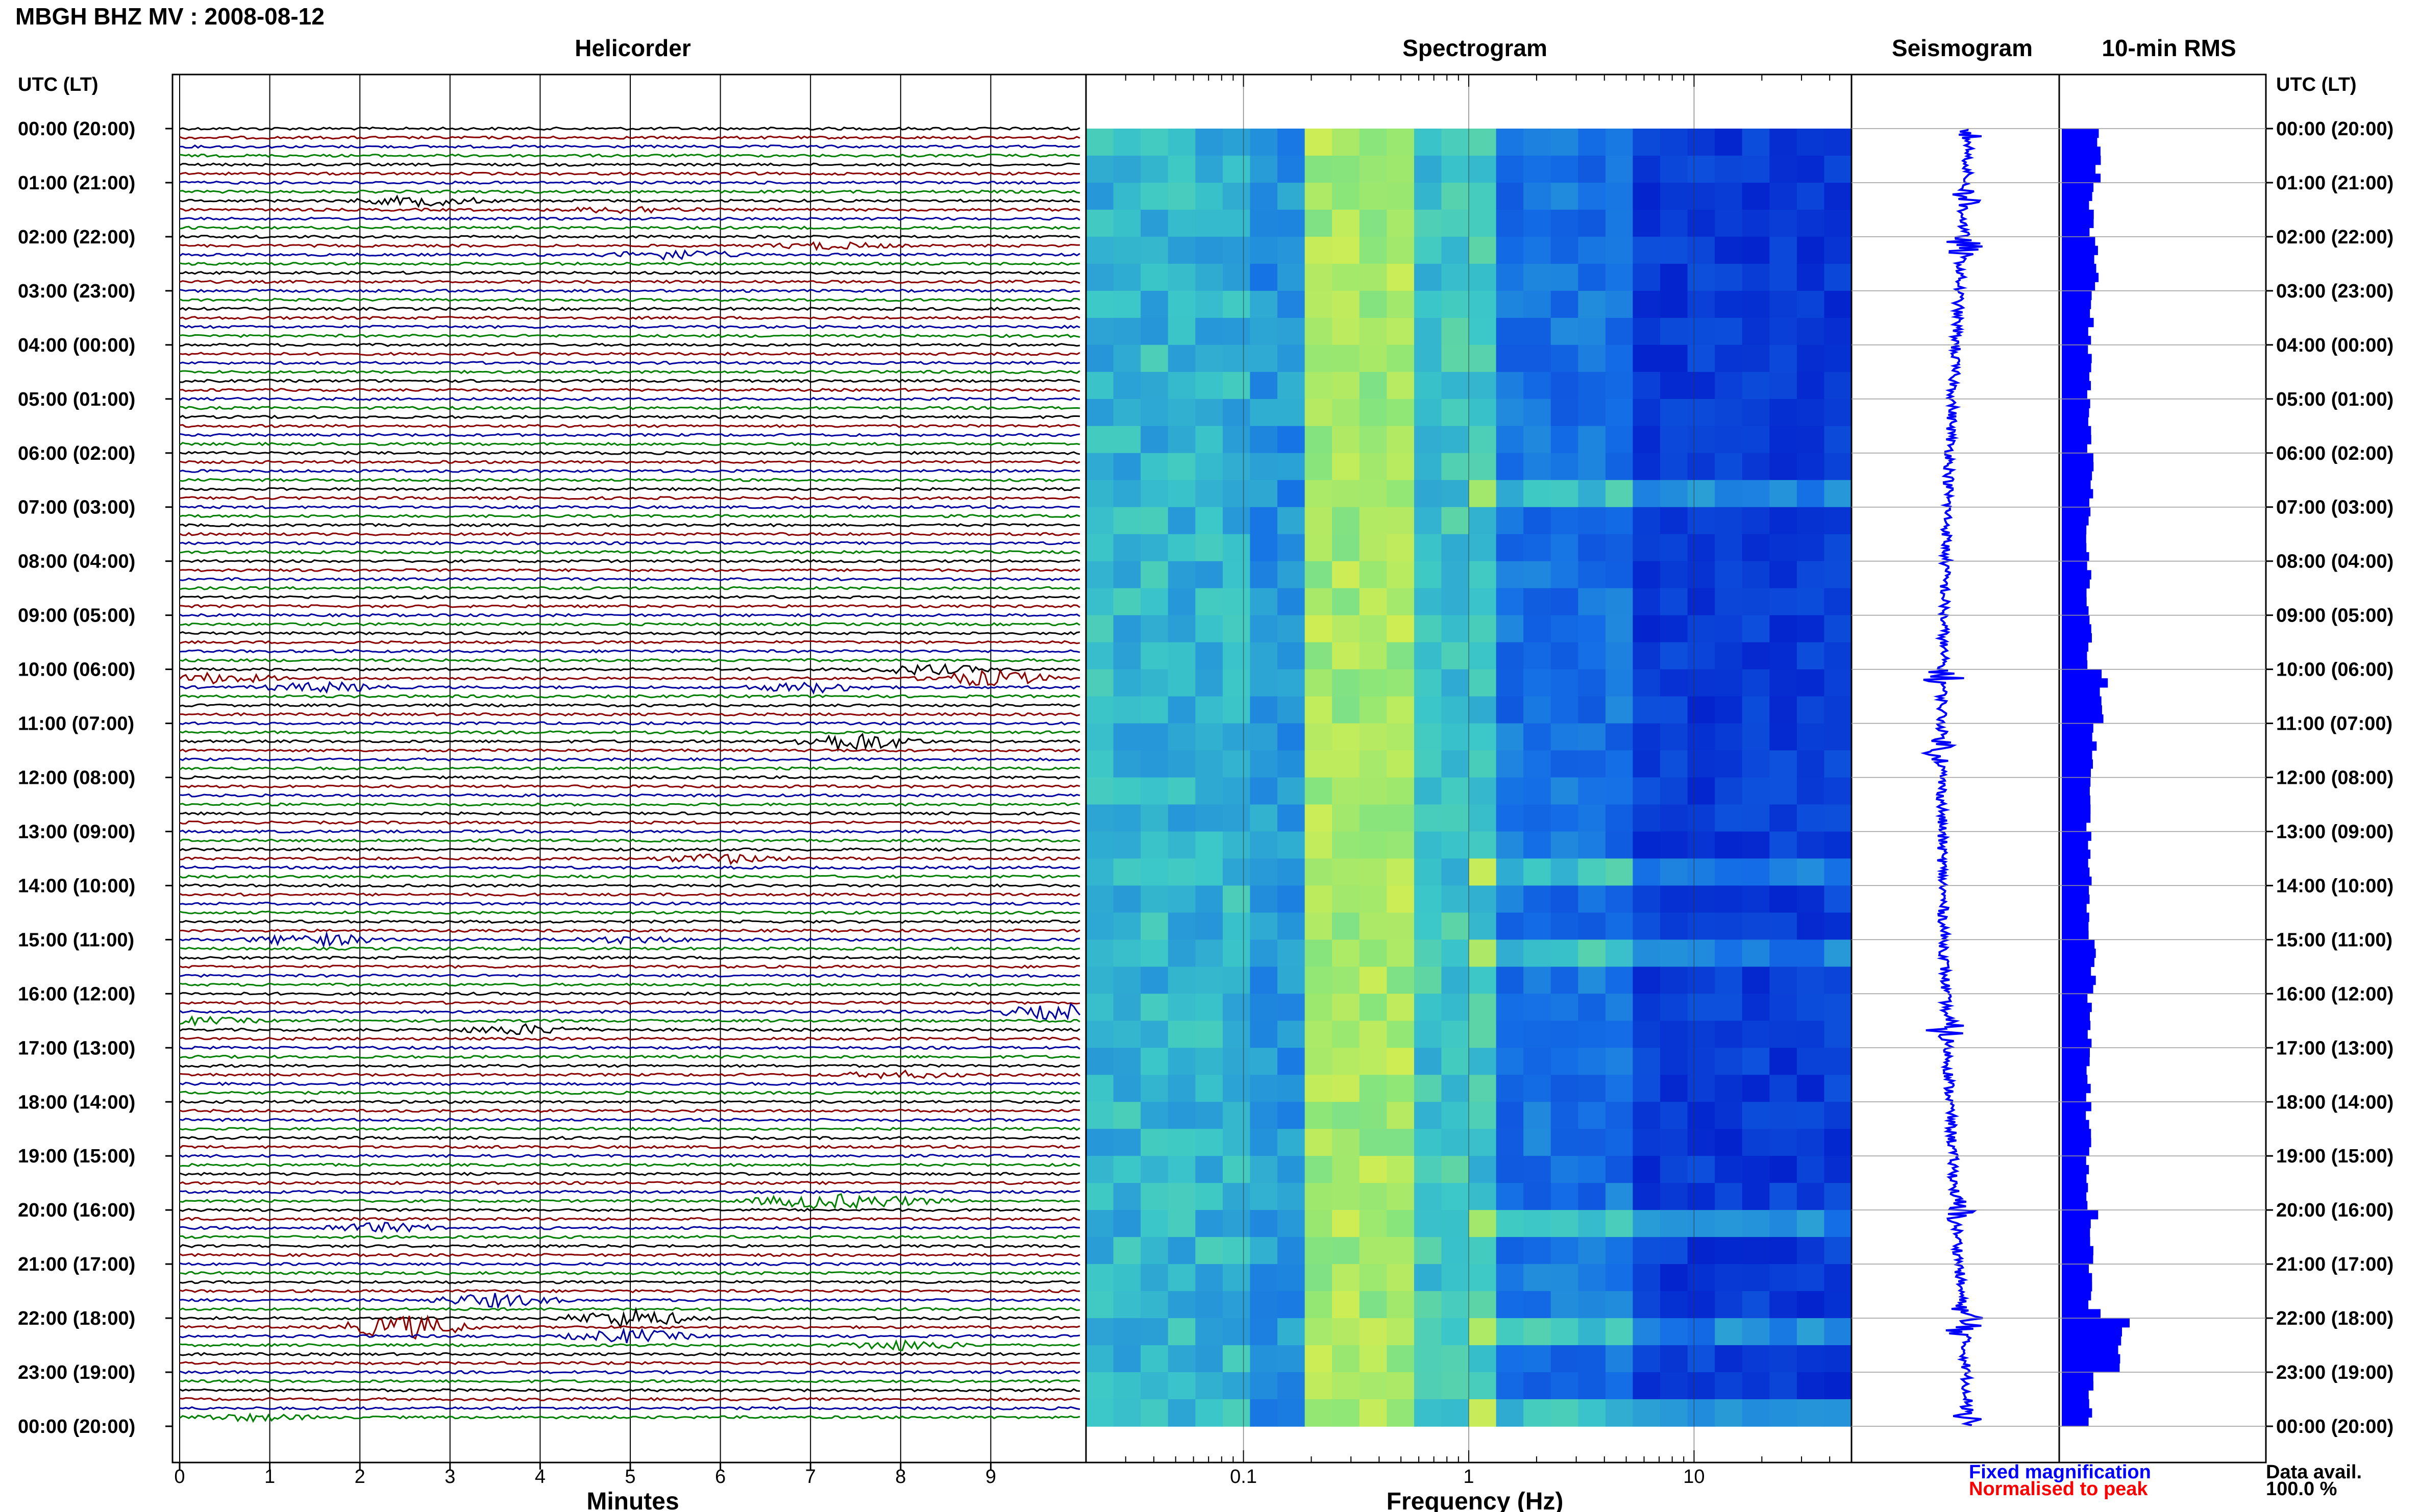 The width and height of the screenshot is (2419, 1512). Describe the element at coordinates (2334, 886) in the screenshot. I see `hour-label-right: 14:00 (10:00)` at that location.